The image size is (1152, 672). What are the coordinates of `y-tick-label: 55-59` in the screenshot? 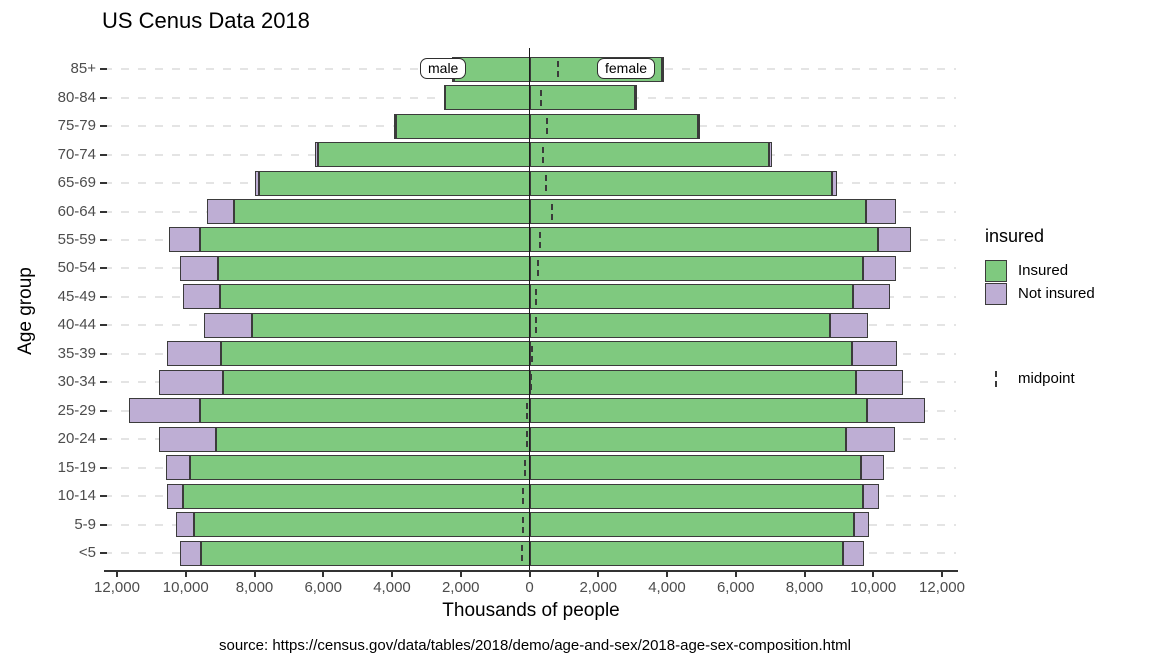 It's located at (76, 239).